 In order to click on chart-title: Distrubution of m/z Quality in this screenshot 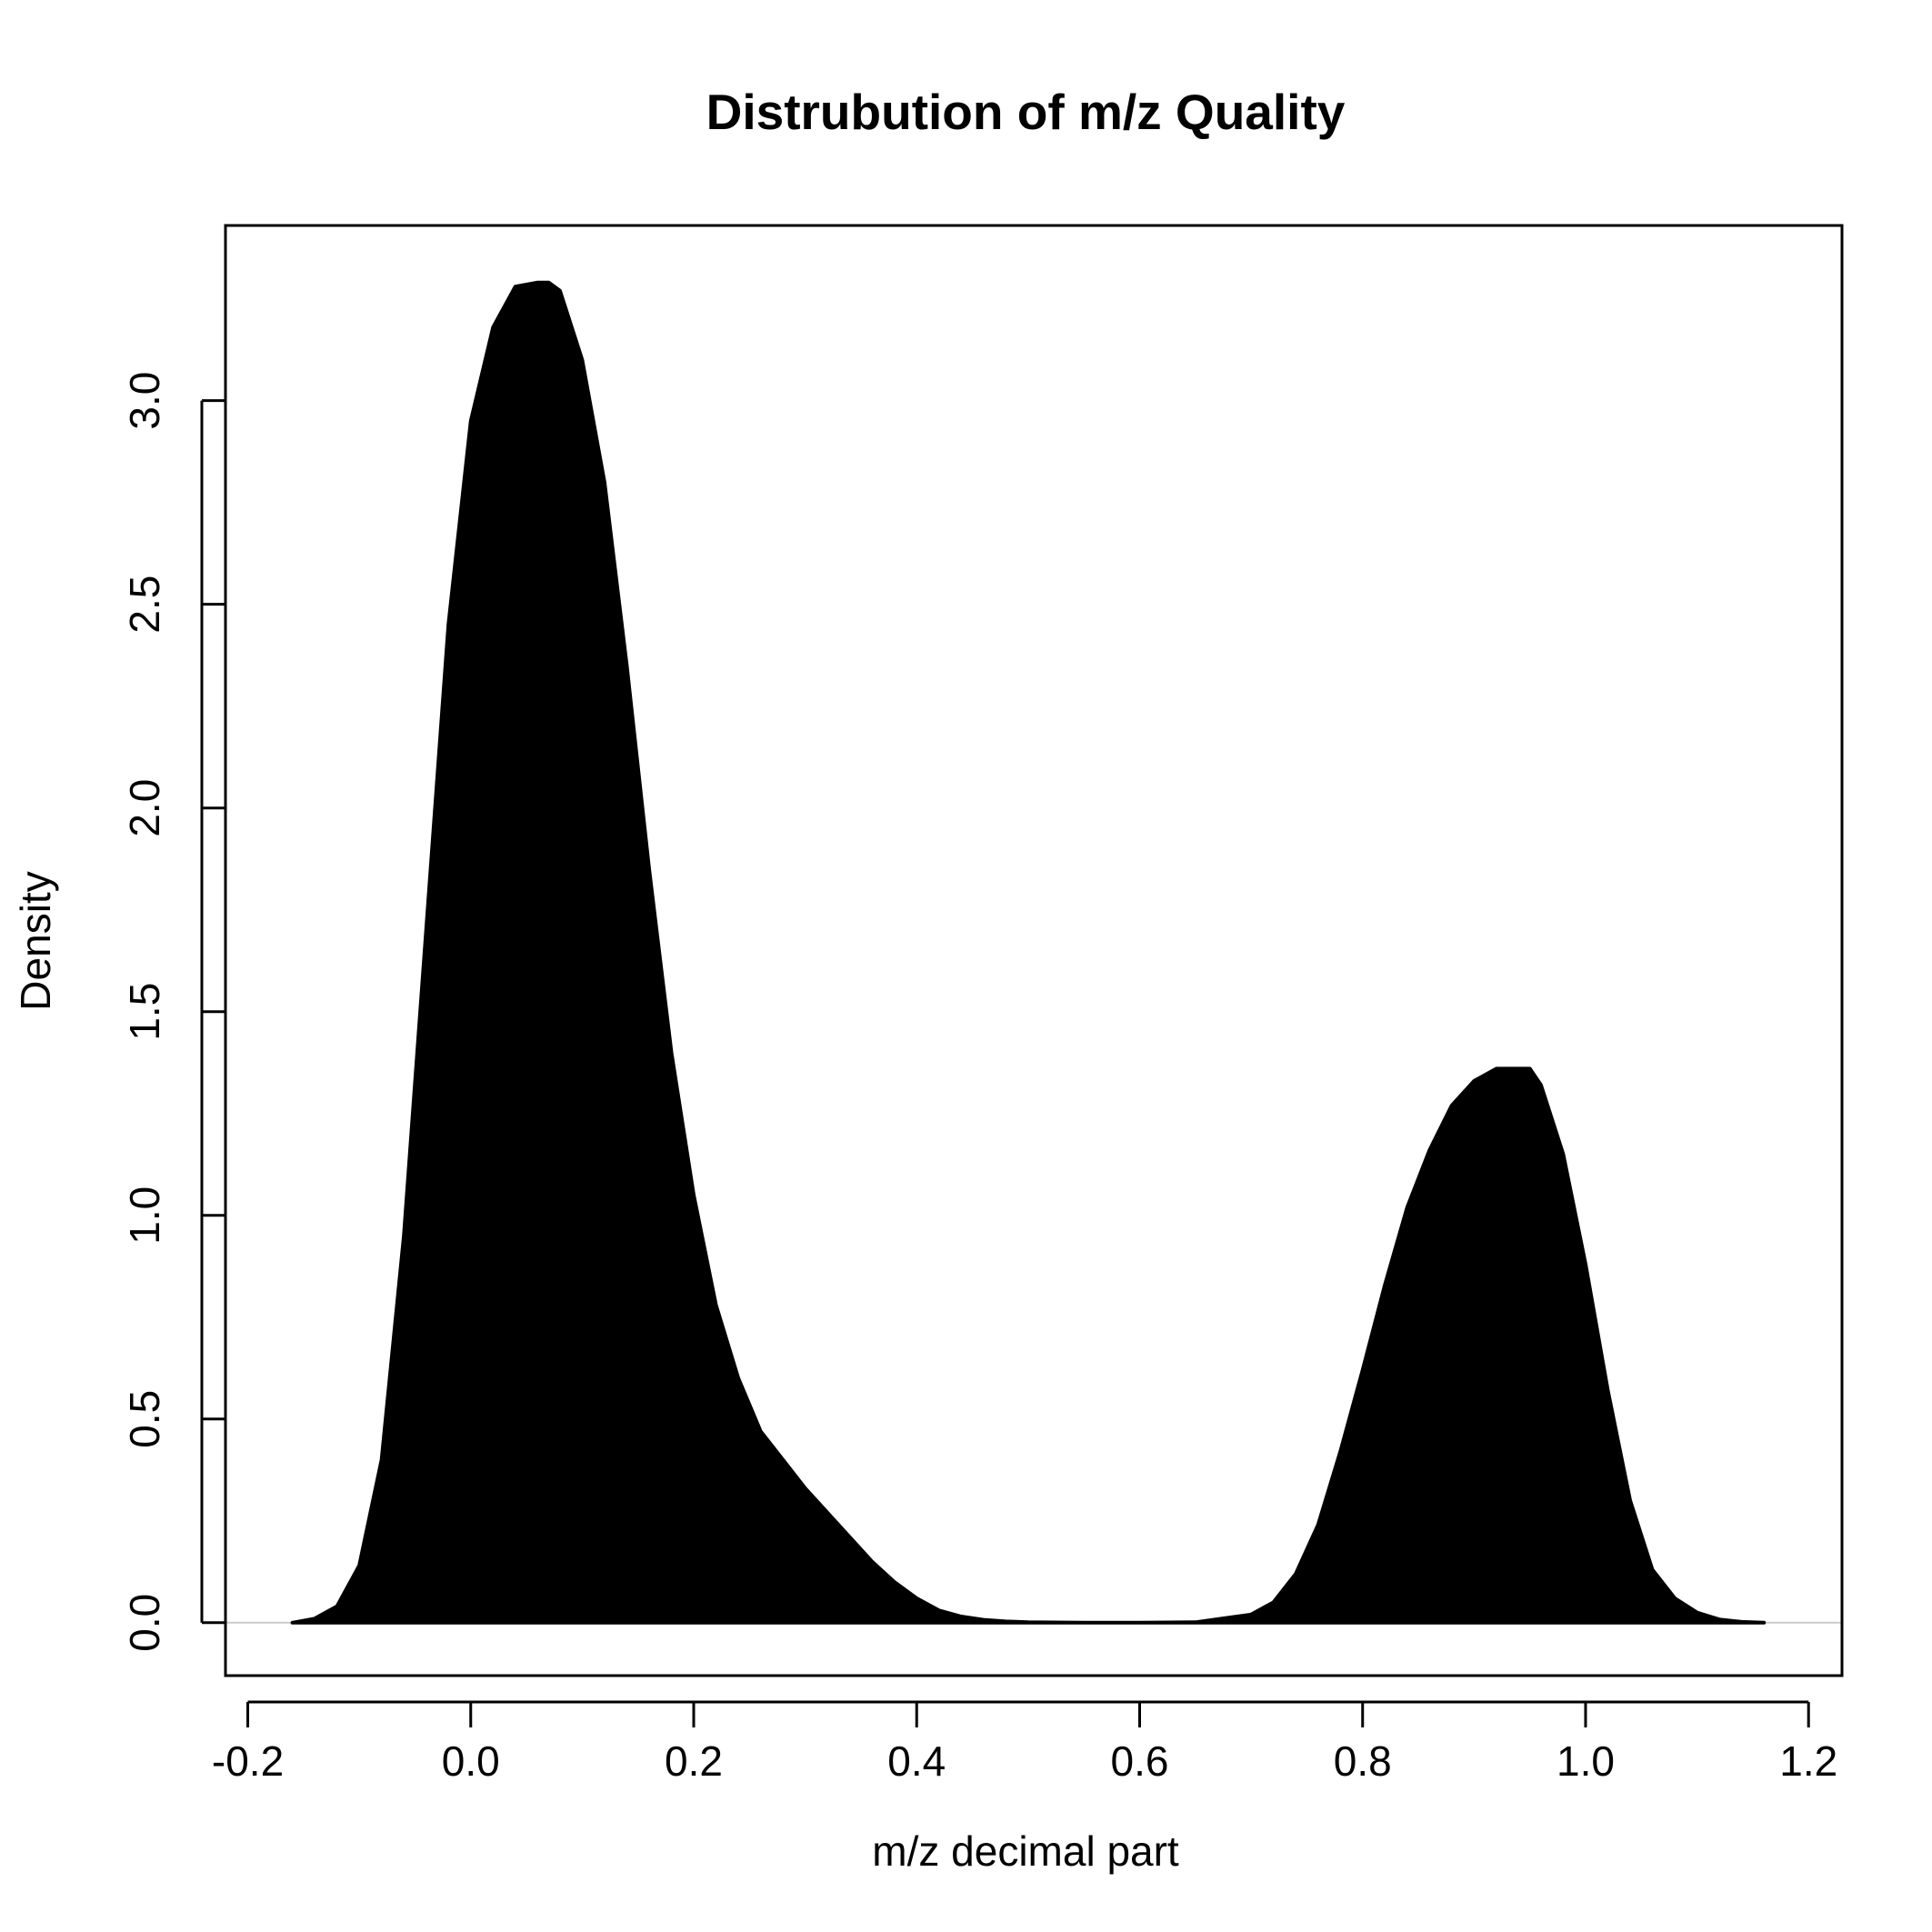, I will do `click(1026, 112)`.